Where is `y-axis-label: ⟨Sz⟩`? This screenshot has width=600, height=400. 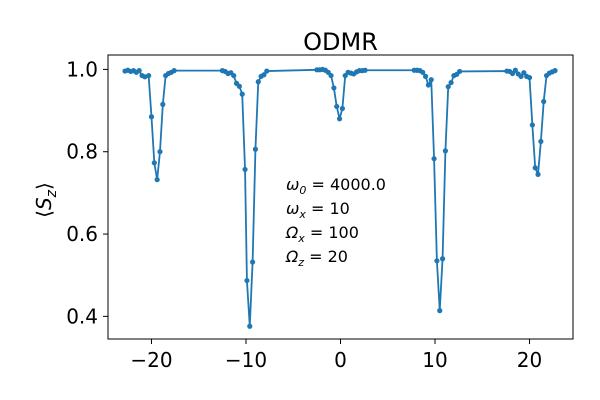 y-axis-label: ⟨Sz⟩ is located at coordinates (46, 200).